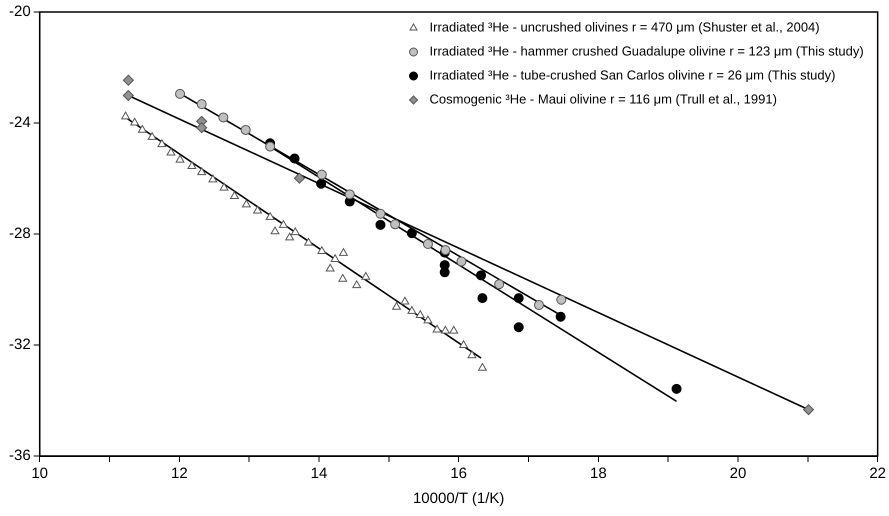 Image resolution: width=889 pixels, height=516 pixels. Describe the element at coordinates (319, 473) in the screenshot. I see `x-tick-label: 14` at that location.